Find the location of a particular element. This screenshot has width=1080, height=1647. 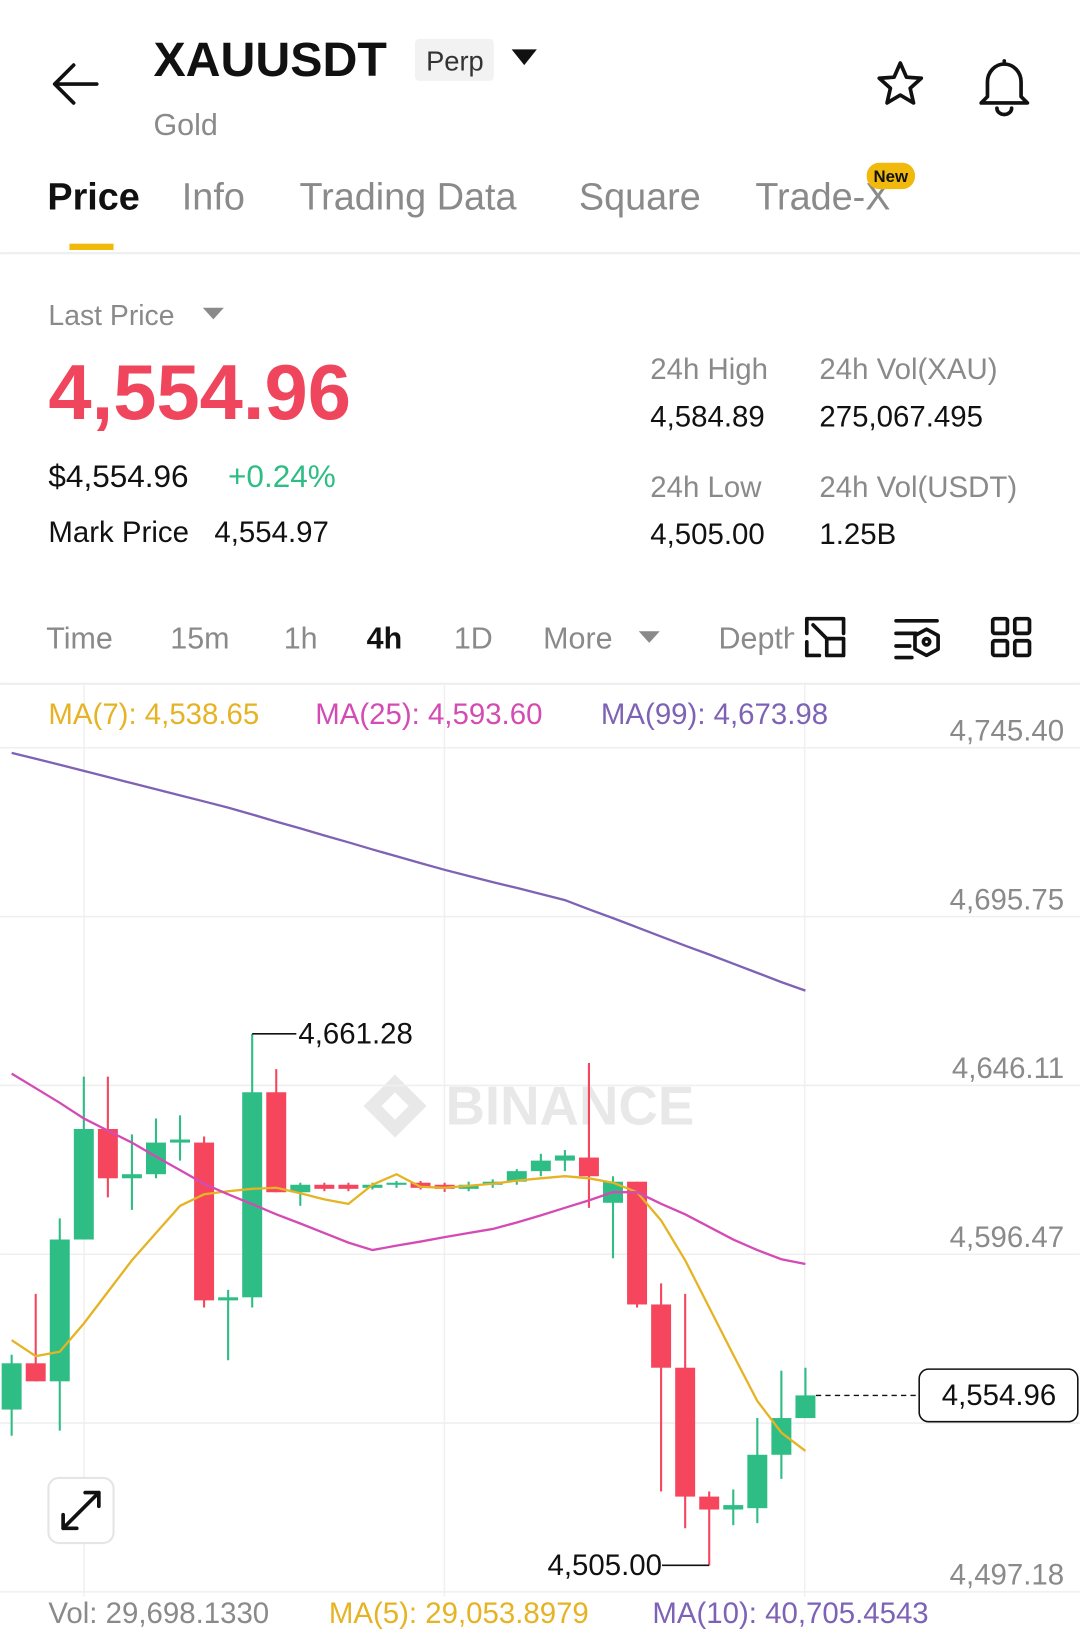

perp-badge: Perp is located at coordinates (455, 60).